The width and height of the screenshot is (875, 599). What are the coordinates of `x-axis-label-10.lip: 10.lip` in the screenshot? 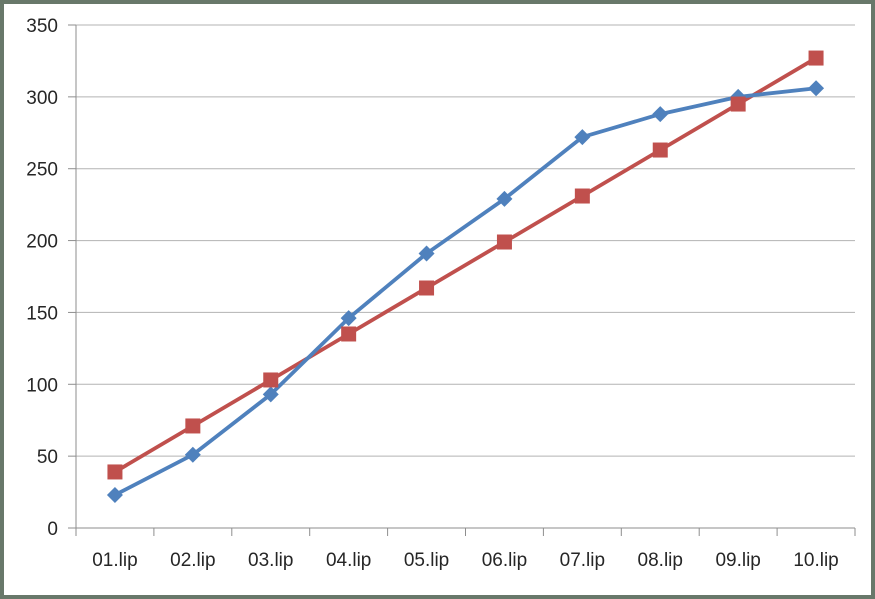 It's located at (815, 560).